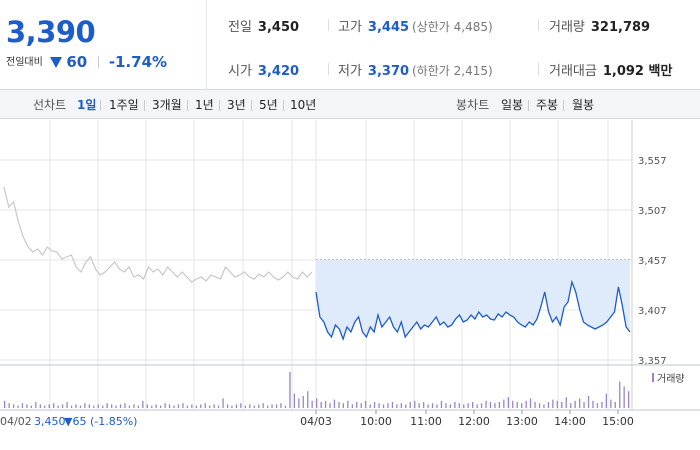 Image resolution: width=700 pixels, height=450 pixels. What do you see at coordinates (103, 45) in the screenshot?
I see `current-price-box: 3,390 전일대비 60 -1.74%` at bounding box center [103, 45].